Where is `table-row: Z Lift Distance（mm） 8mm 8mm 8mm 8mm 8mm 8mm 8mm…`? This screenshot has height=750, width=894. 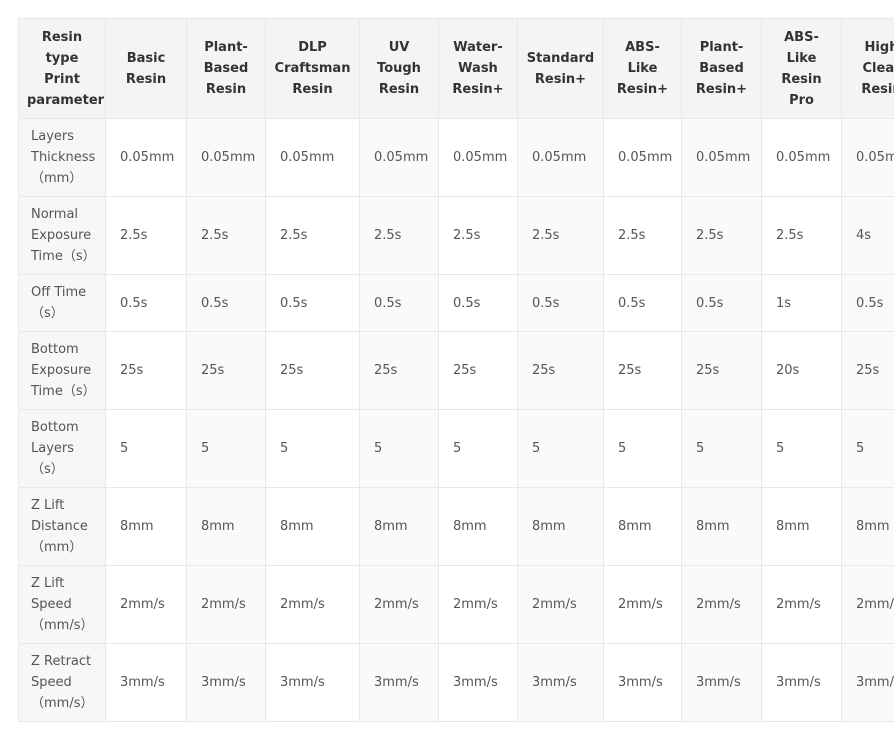 table-row: Z Lift Distance（mm） 8mm 8mm 8mm 8mm 8mm 8mm 8mm… is located at coordinates (456, 526).